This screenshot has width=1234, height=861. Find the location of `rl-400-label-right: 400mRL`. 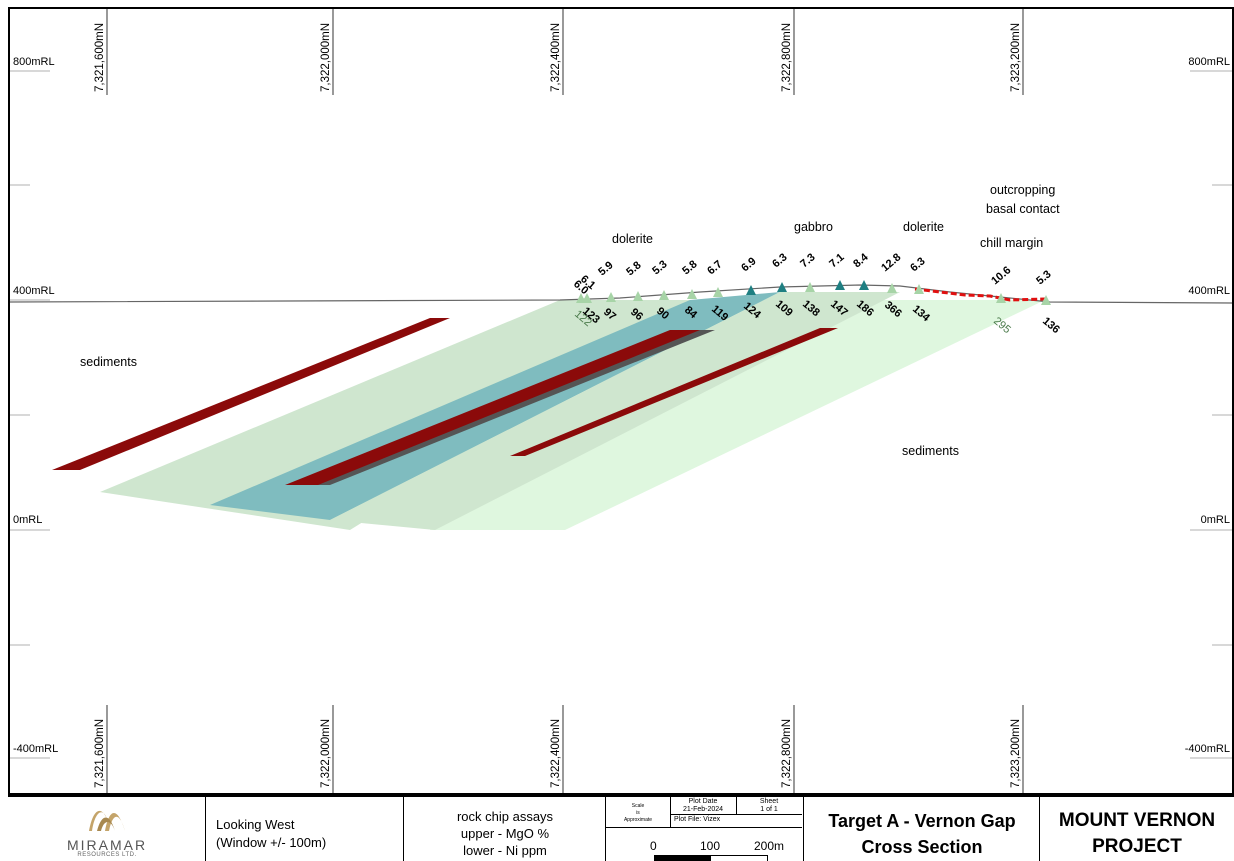

rl-400-label-right: 400mRL is located at coordinates (1209, 291).